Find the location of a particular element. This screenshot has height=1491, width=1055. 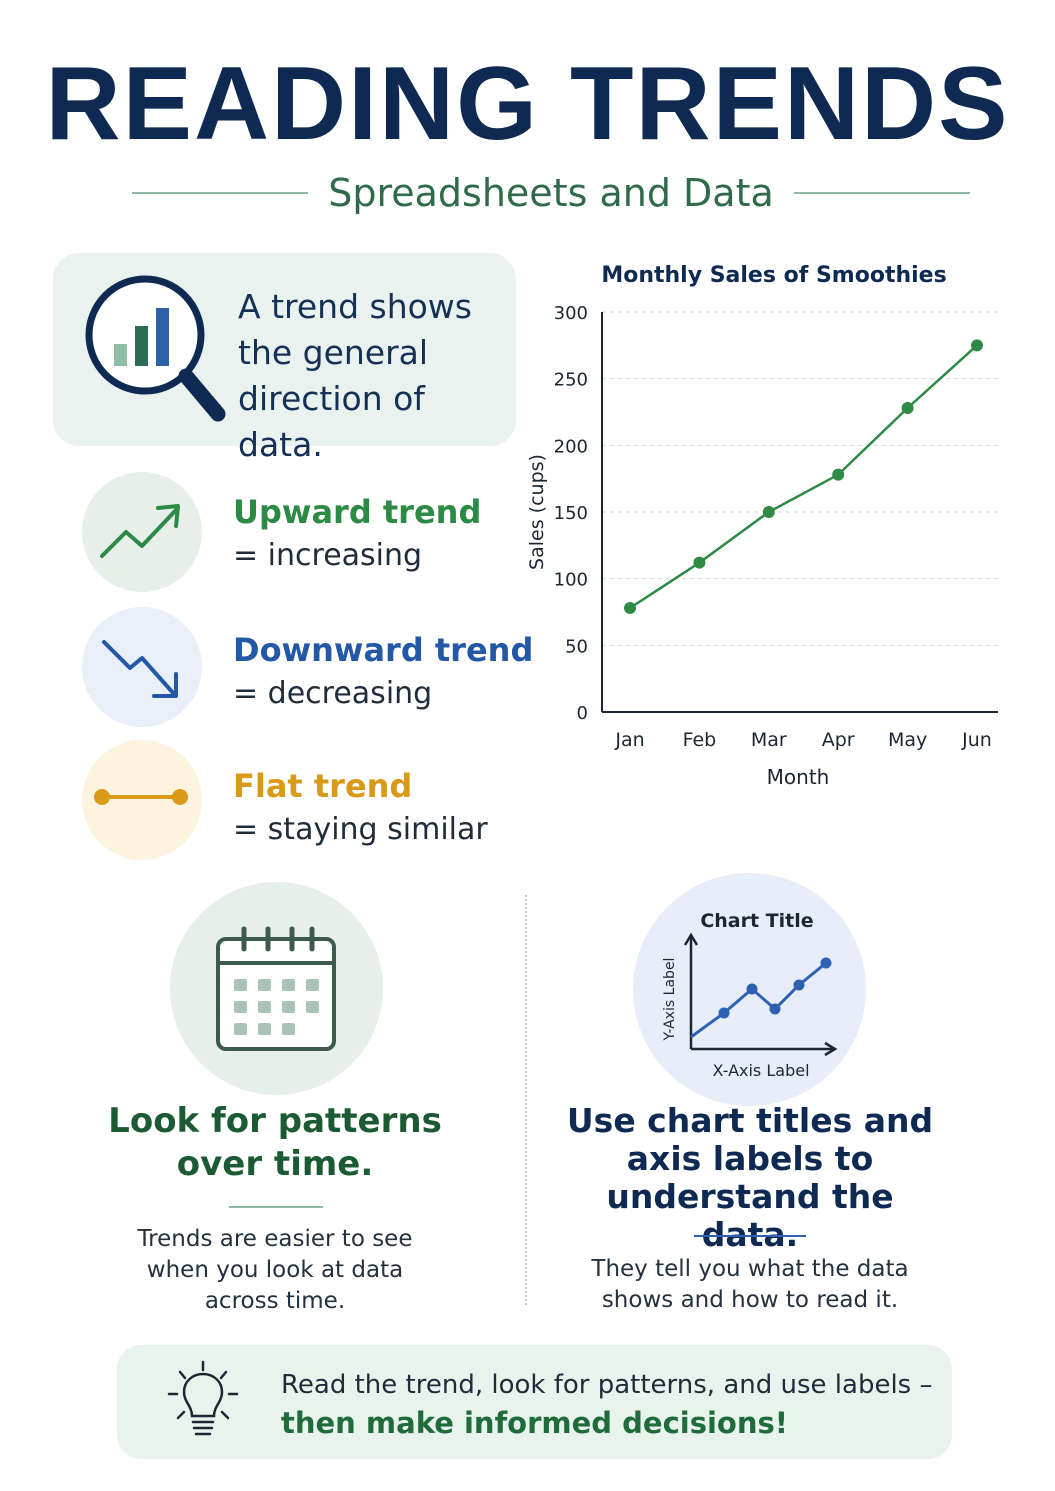

page-title: READING TRENDS is located at coordinates (527, 104).